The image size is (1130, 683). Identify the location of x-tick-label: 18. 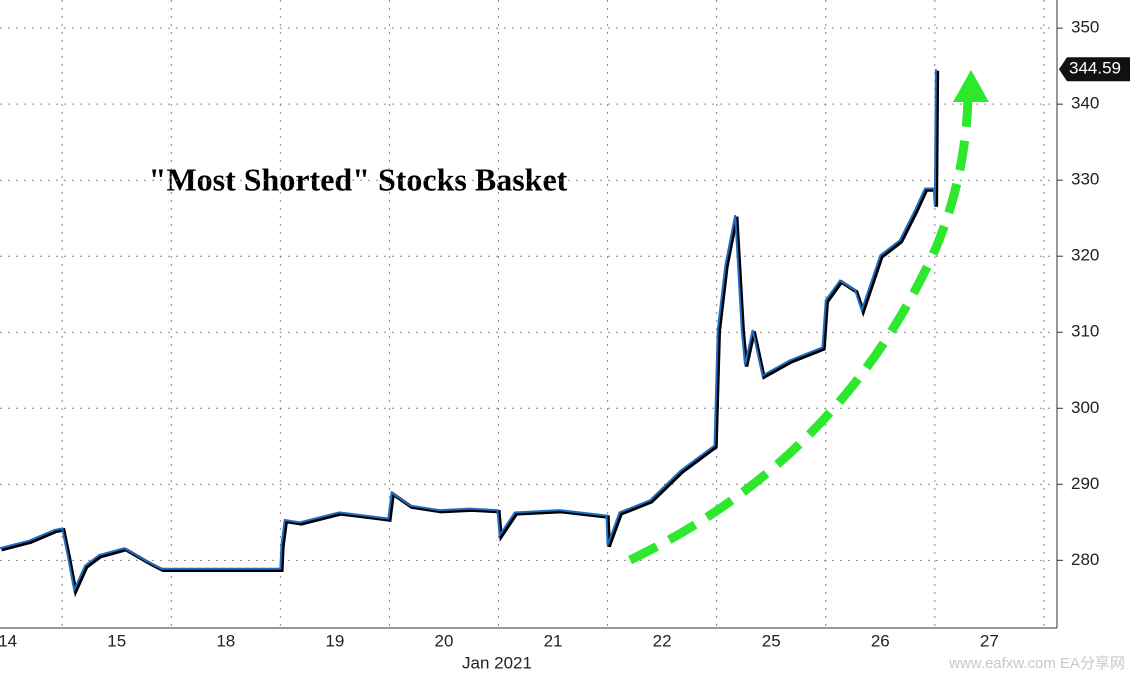
(225, 640).